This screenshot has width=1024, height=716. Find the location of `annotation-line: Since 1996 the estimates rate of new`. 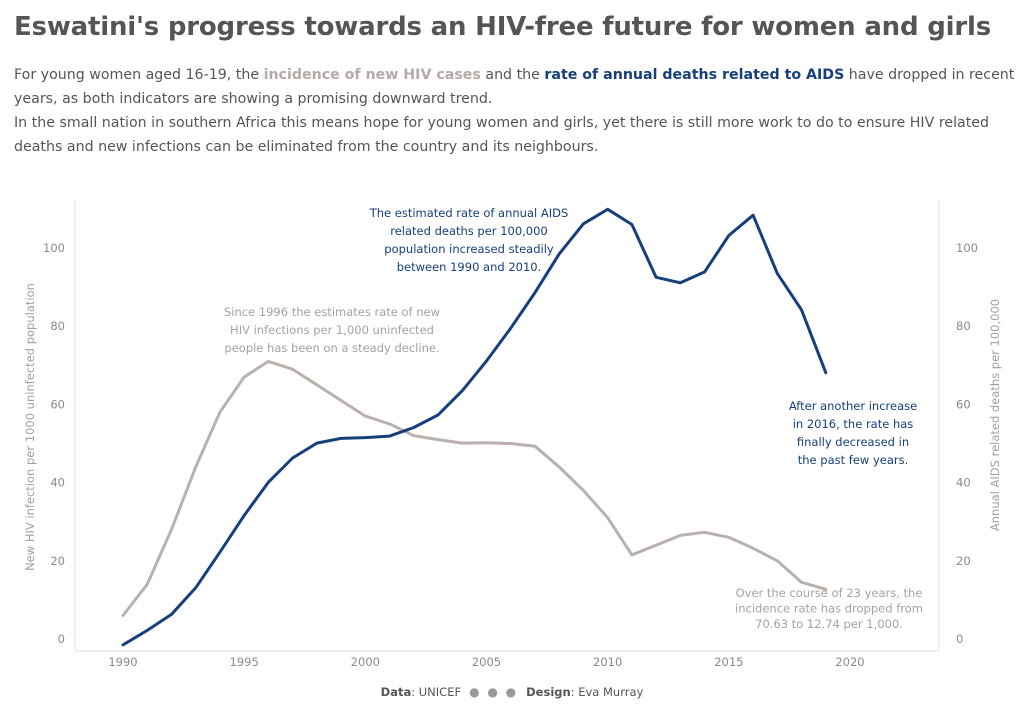

annotation-line: Since 1996 the estimates rate of new is located at coordinates (332, 312).